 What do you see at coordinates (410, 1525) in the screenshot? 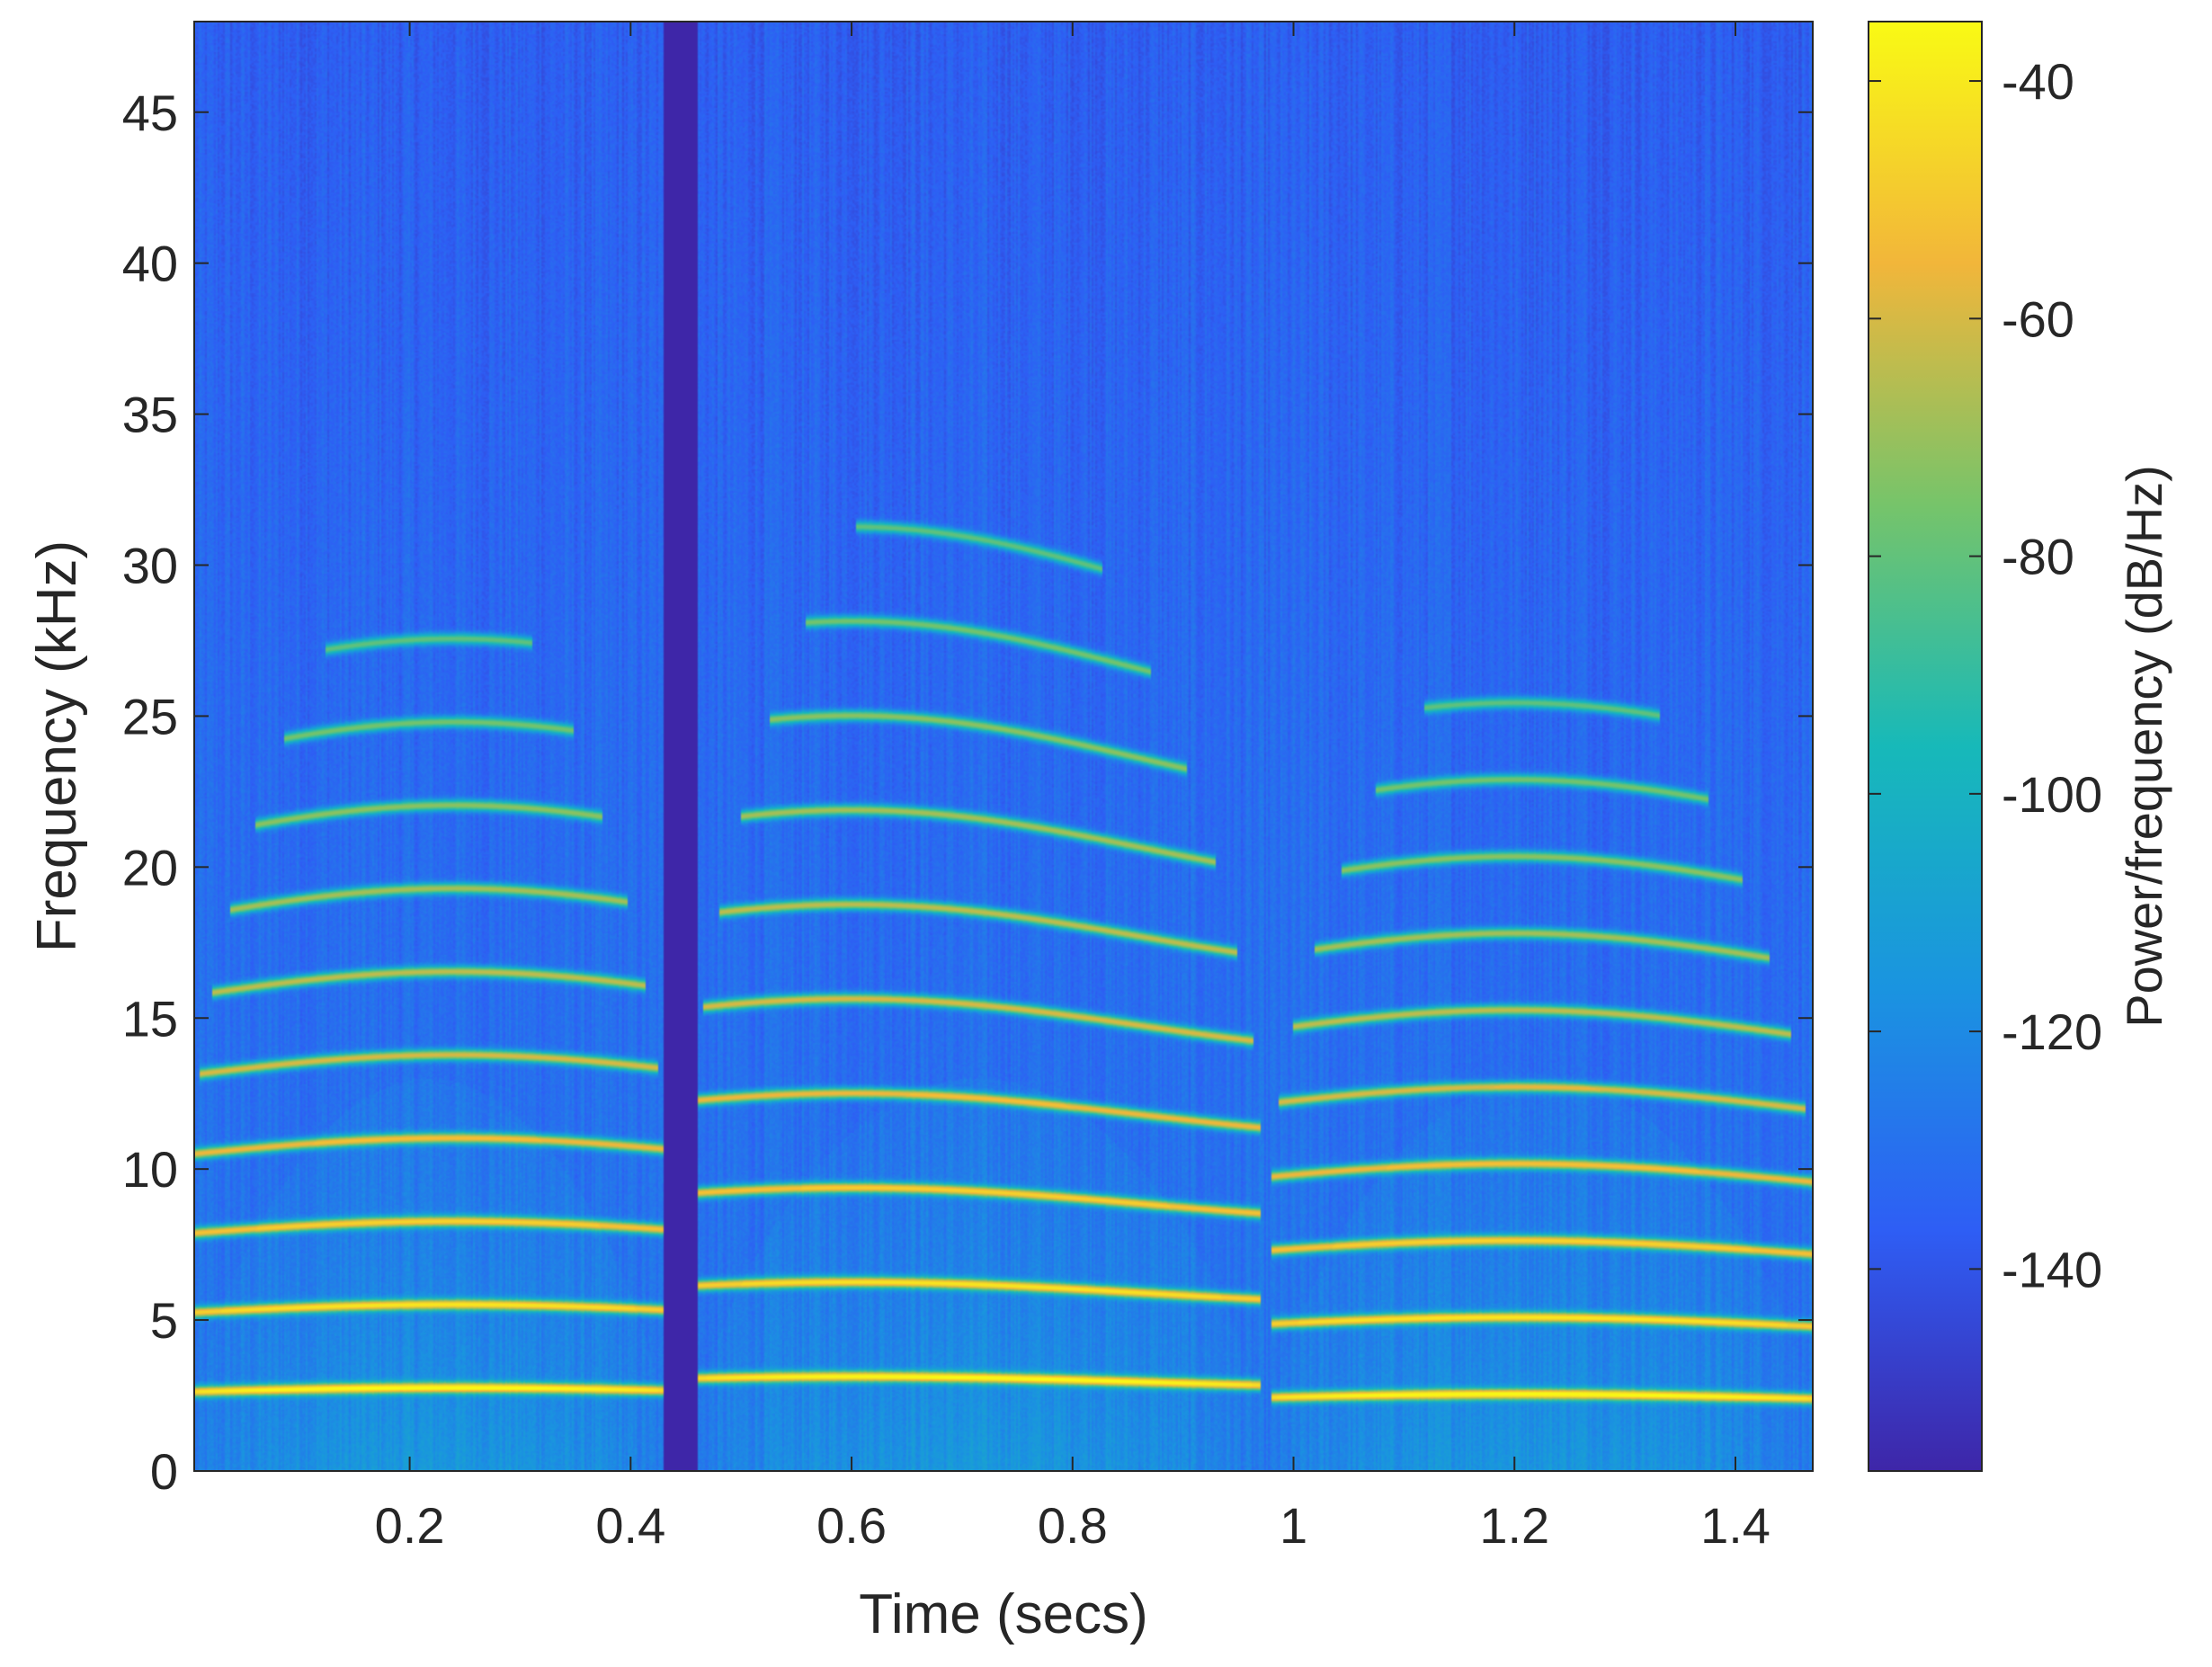
I see `x-tick-label: 0.2` at bounding box center [410, 1525].